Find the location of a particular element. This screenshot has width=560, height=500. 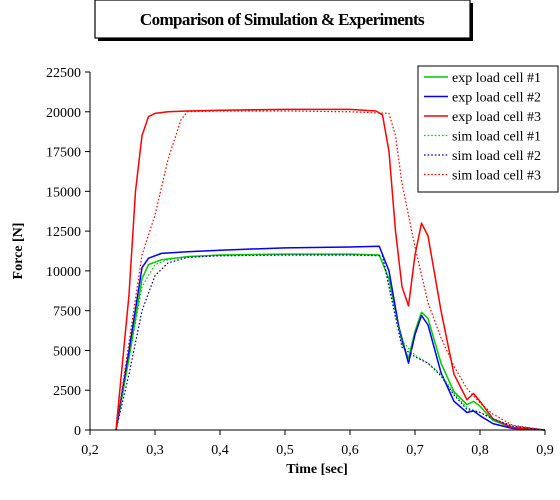

y-tick-label: 2500 is located at coordinates (67, 391).